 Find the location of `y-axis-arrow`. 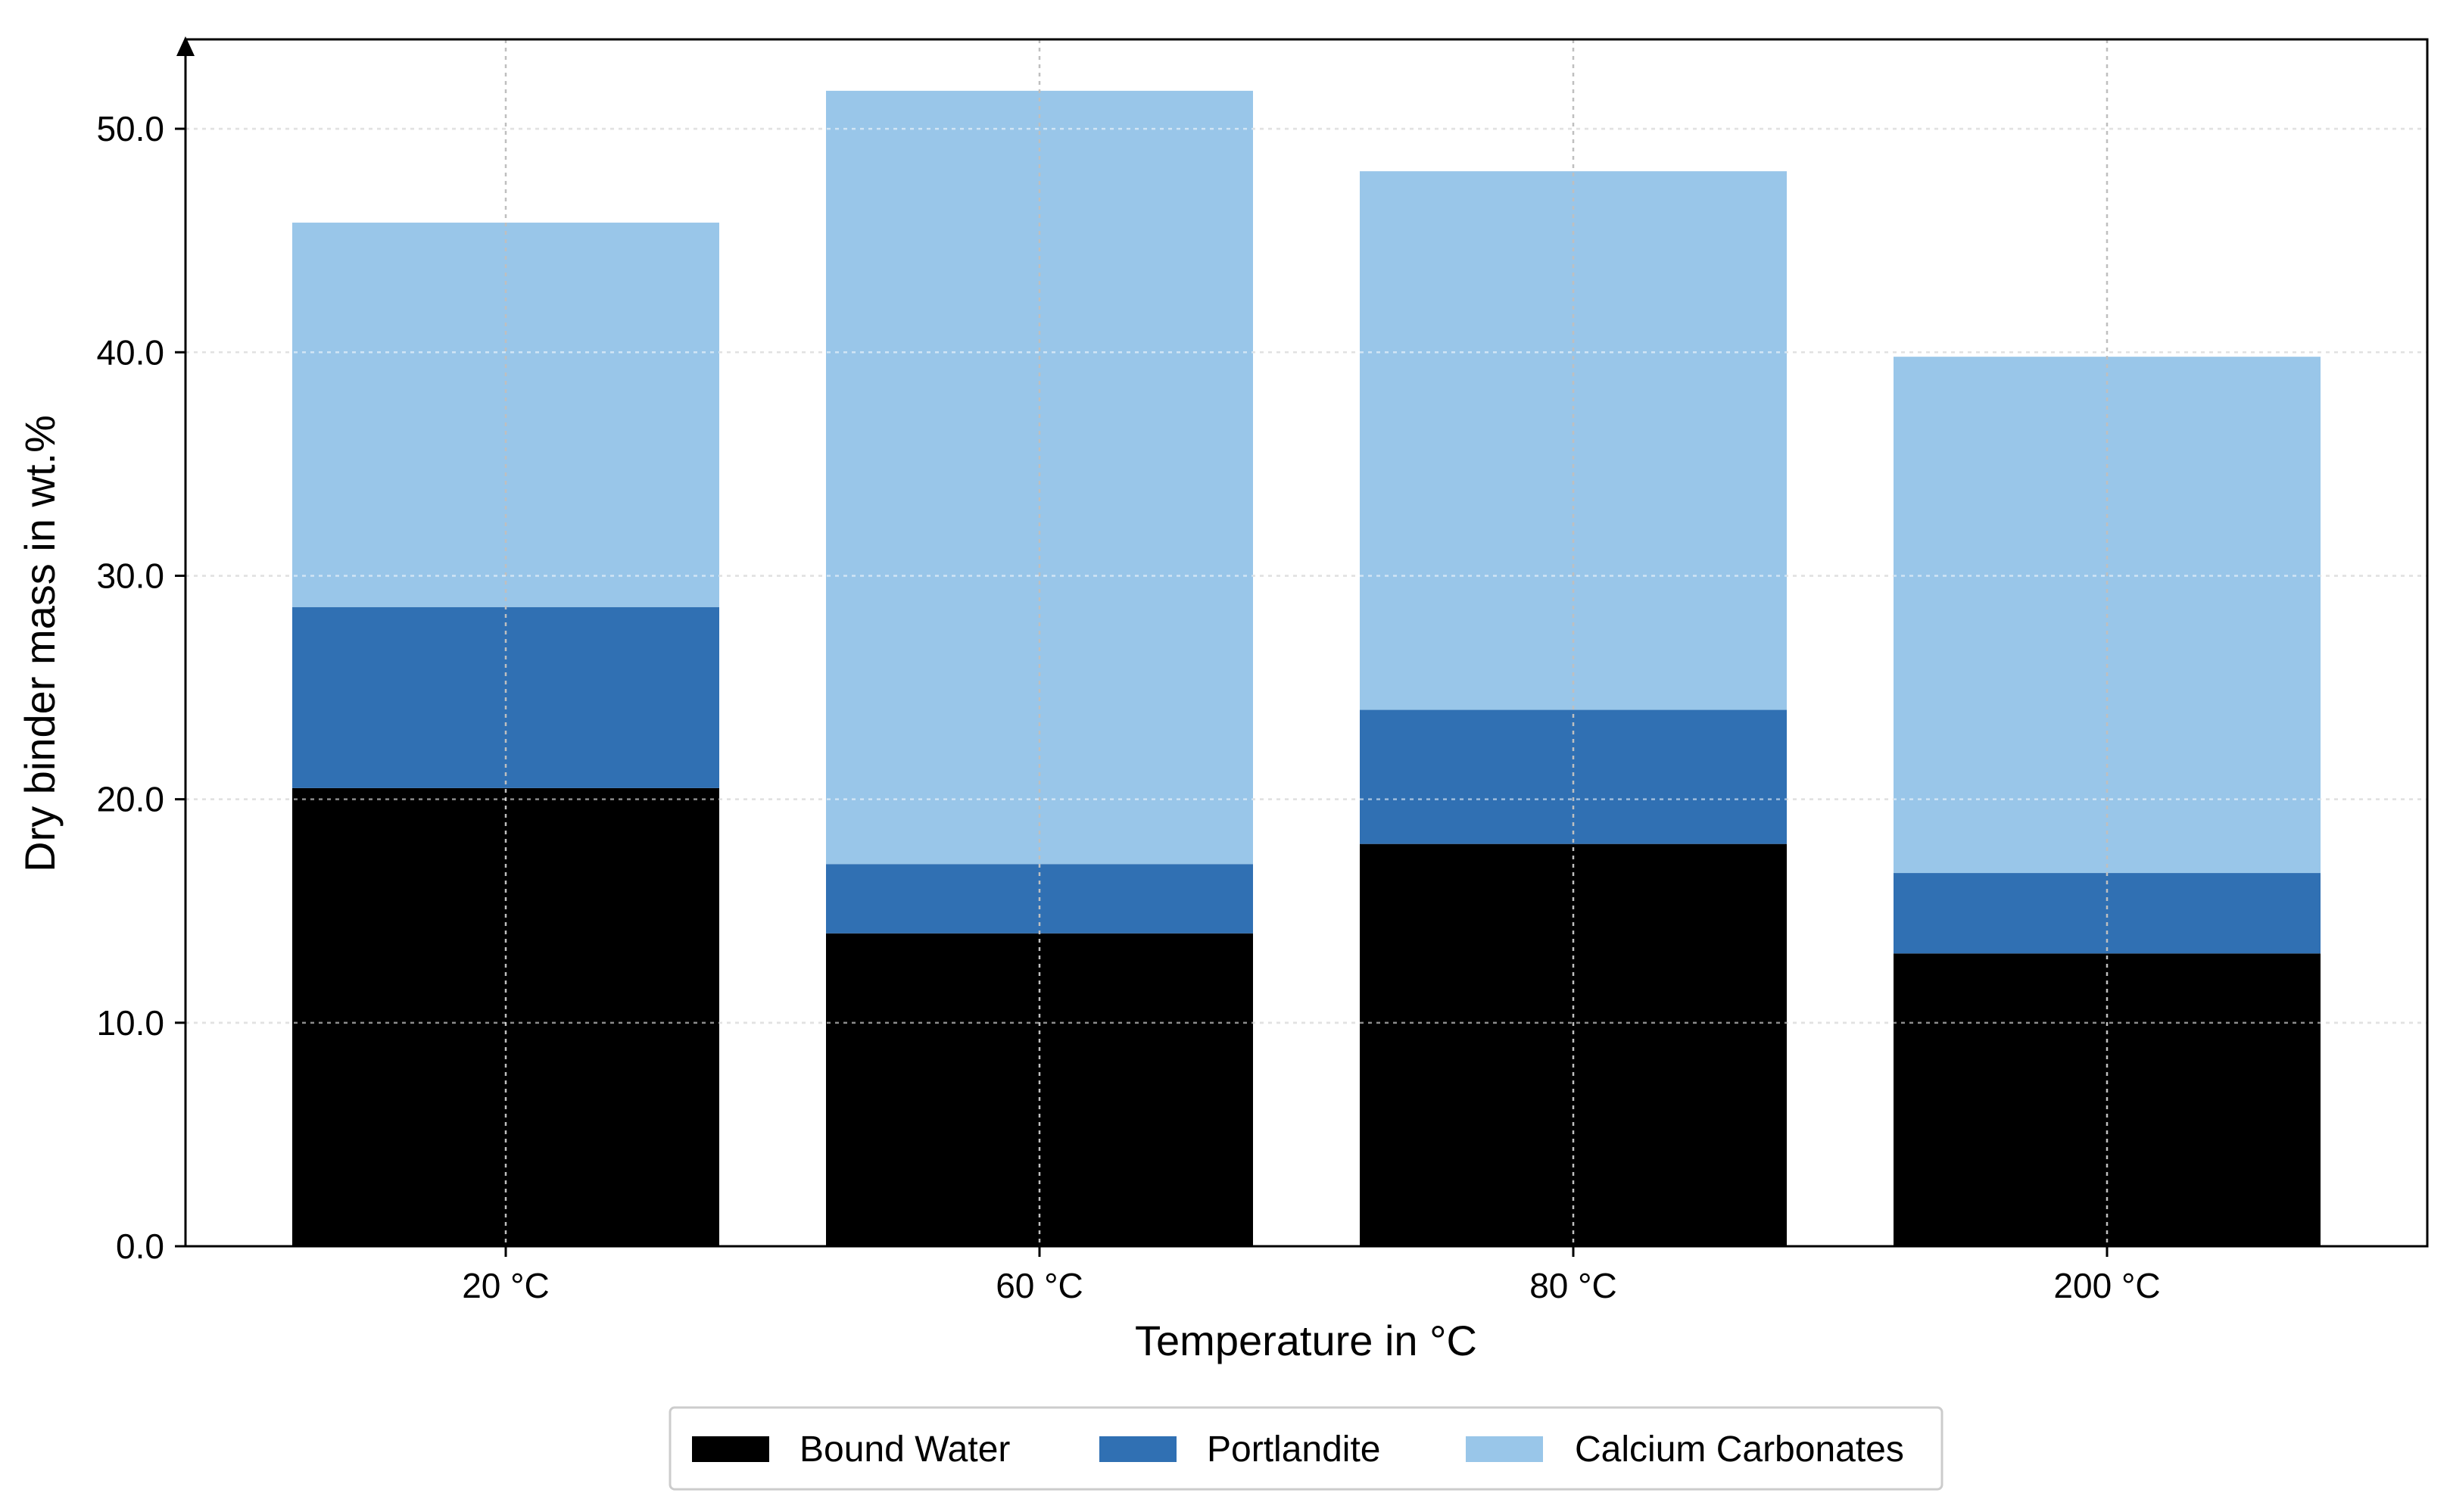

y-axis-arrow is located at coordinates (185, 46).